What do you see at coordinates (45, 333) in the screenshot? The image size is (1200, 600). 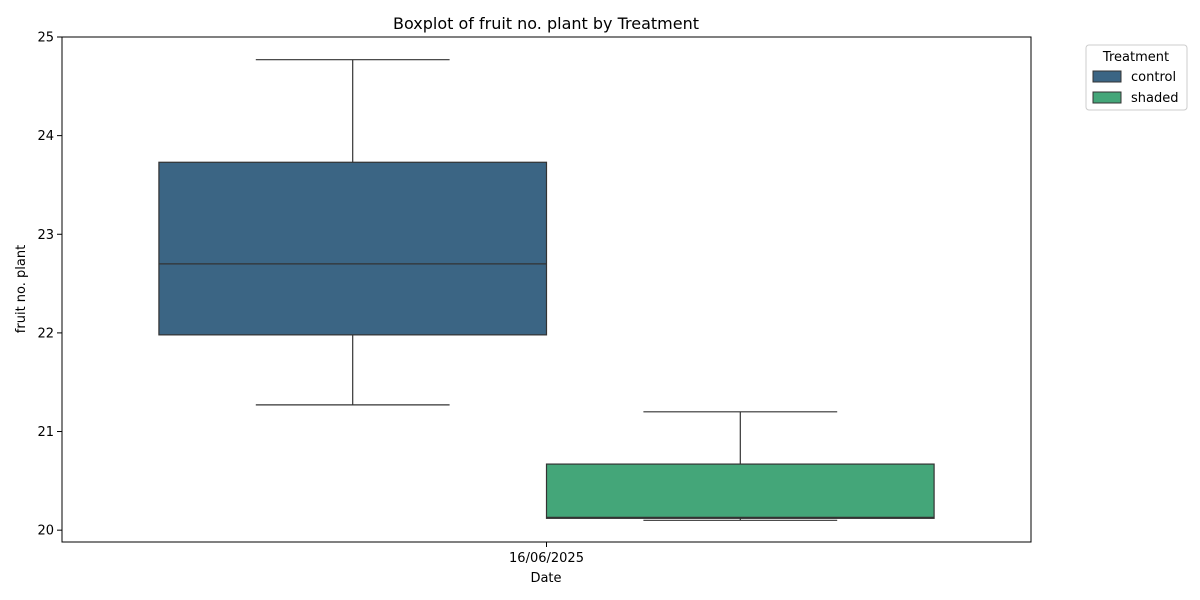 I see `y-tick-label: 22` at bounding box center [45, 333].